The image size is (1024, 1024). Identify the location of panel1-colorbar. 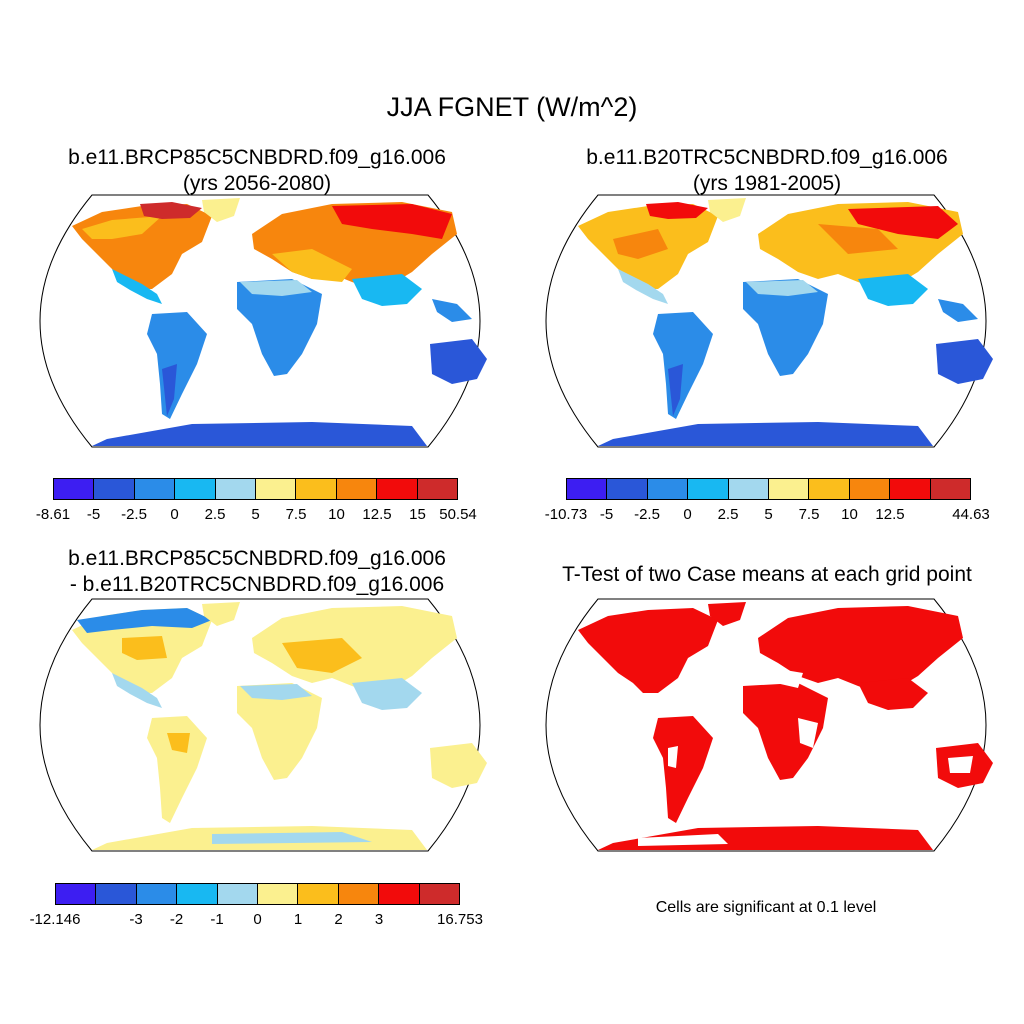
(255, 489).